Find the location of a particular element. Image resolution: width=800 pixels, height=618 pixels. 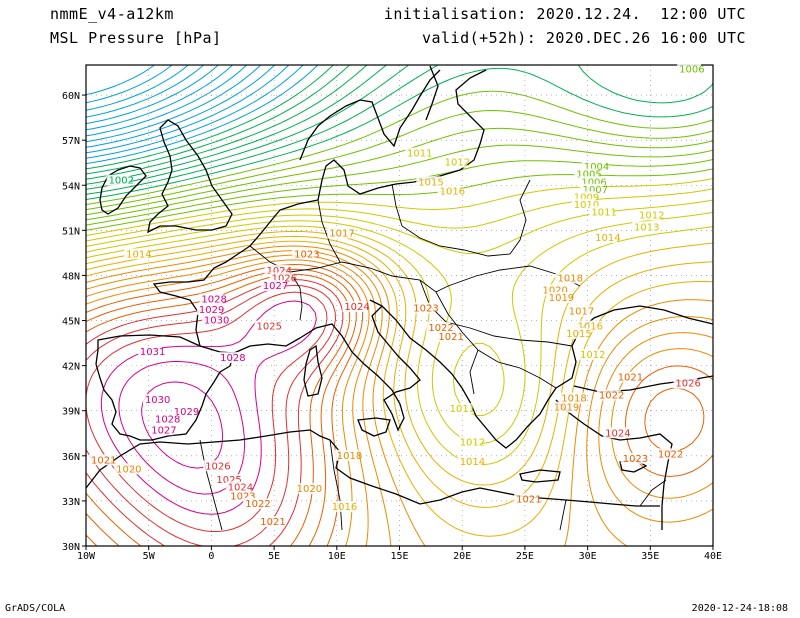

coast-crete is located at coordinates (540, 476).